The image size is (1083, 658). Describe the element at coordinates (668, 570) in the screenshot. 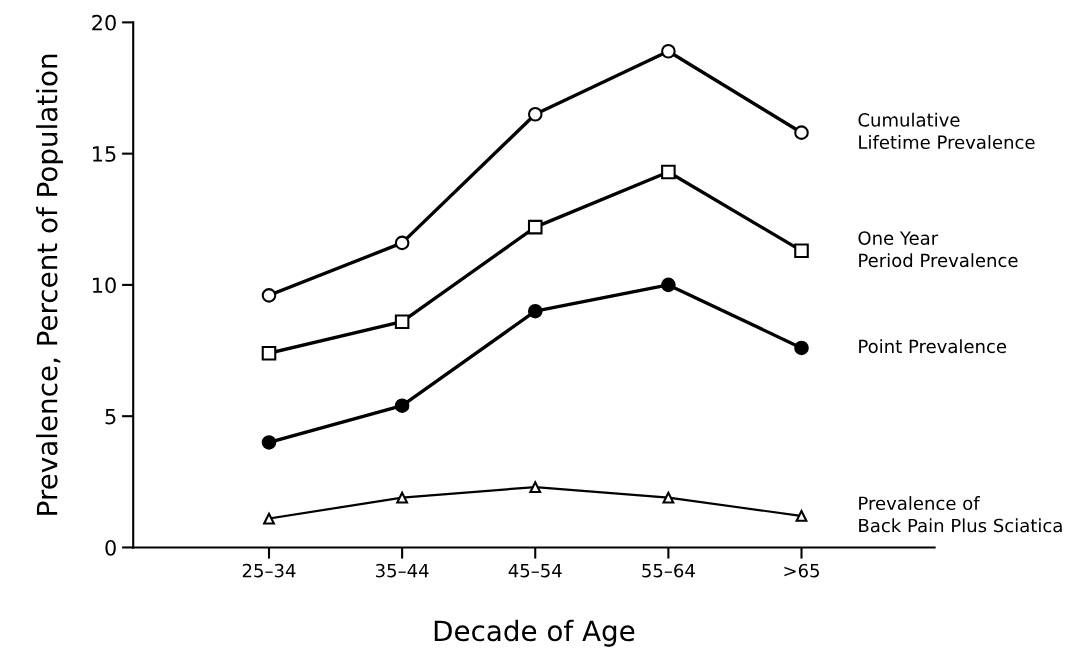

I see `x-tick-label: 55–64` at that location.